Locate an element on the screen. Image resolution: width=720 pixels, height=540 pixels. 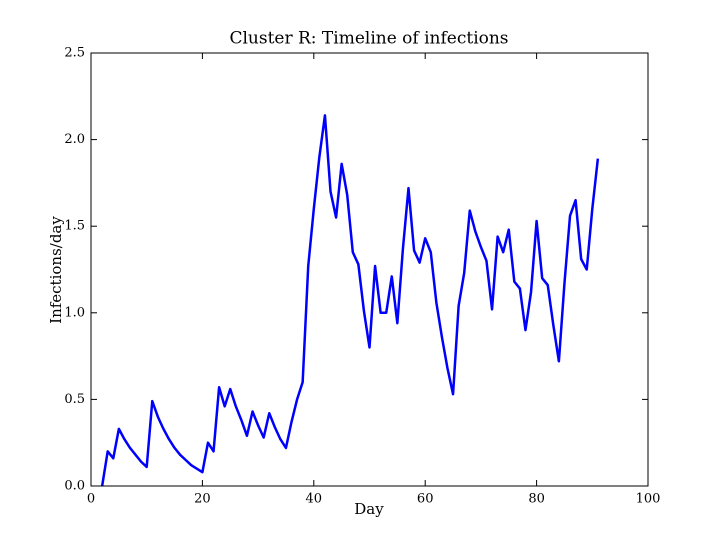
x-tick-label: 40 is located at coordinates (314, 499).